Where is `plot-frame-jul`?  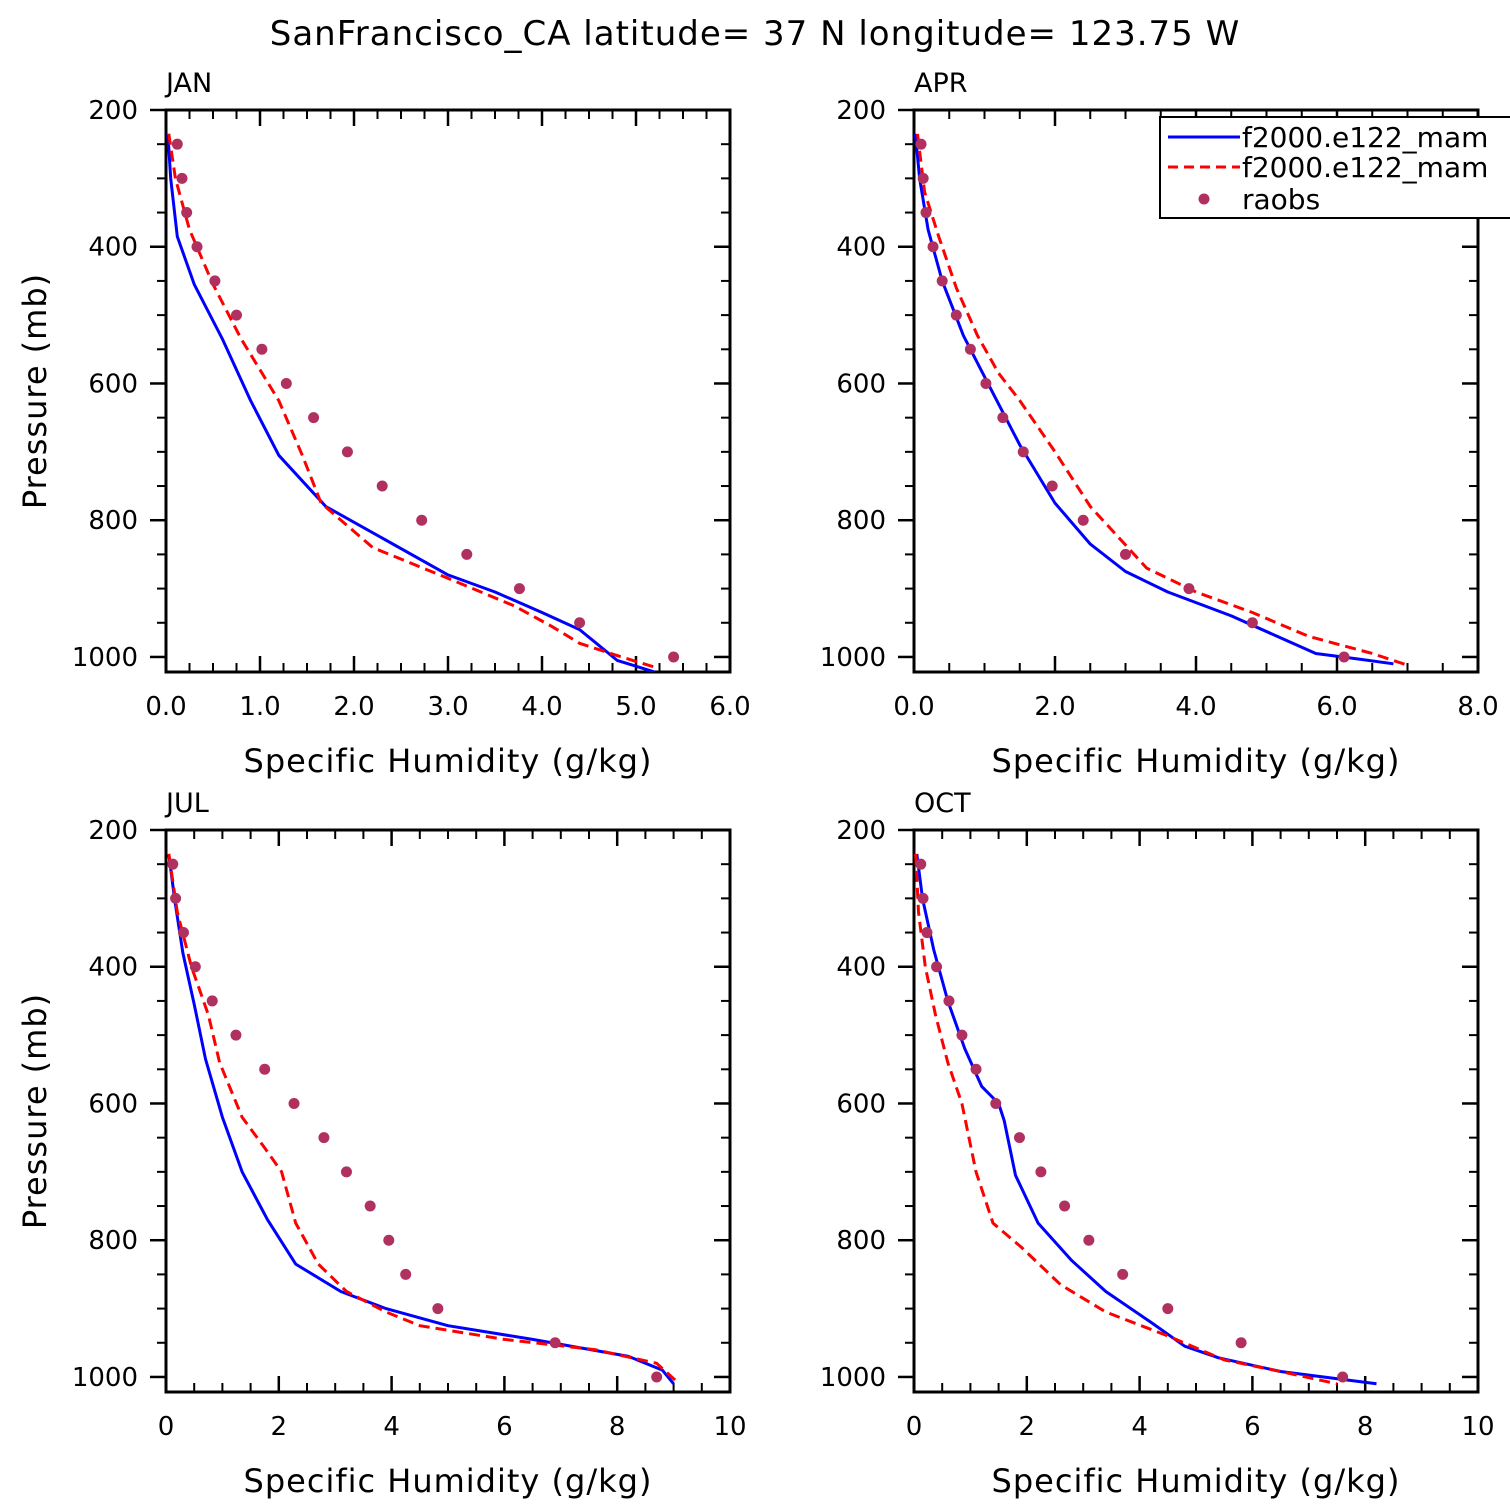 plot-frame-jul is located at coordinates (448, 1111).